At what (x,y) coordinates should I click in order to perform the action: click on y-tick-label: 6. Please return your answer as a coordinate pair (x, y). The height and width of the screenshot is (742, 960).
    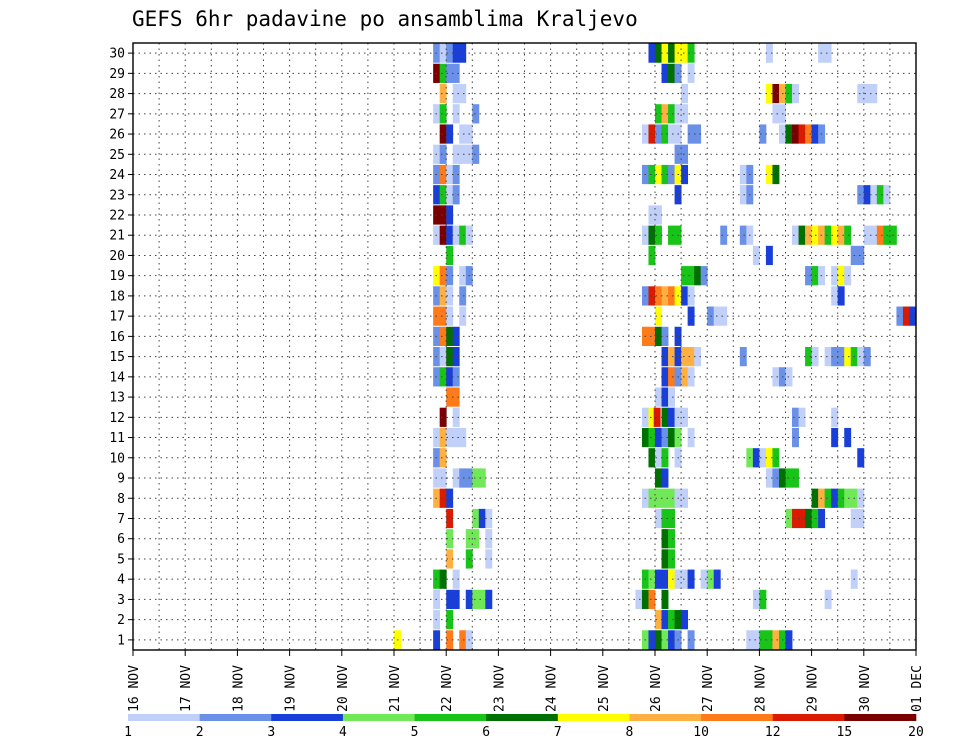
    Looking at the image, I should click on (121, 539).